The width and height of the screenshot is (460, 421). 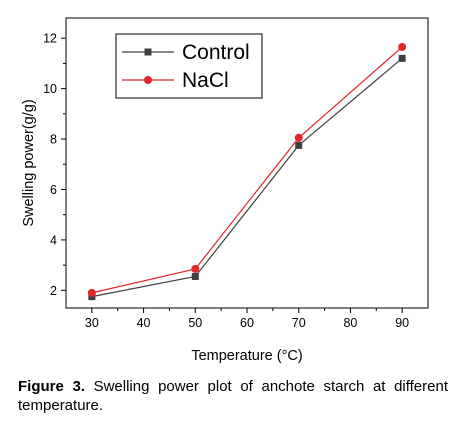 I want to click on x-axis-title-unit: (°C), so click(x=290, y=356).